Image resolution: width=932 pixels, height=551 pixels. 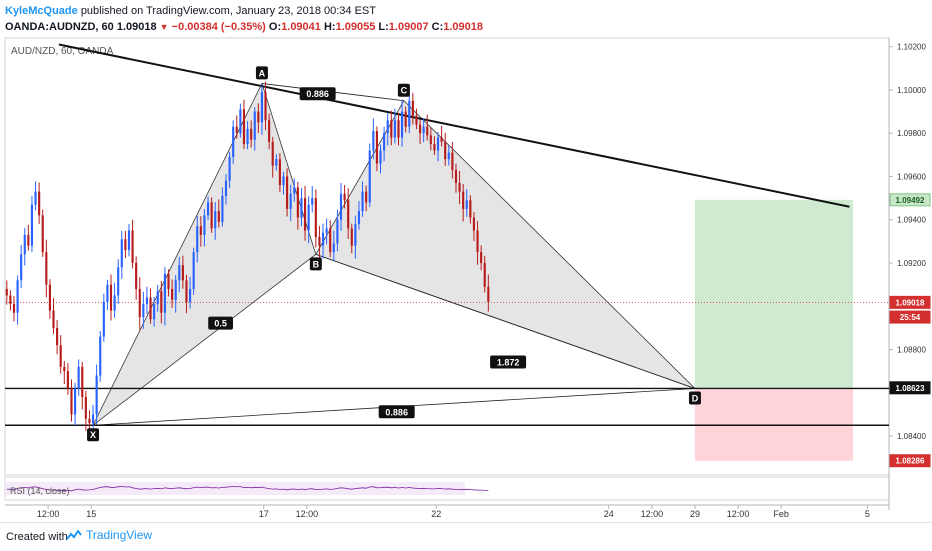 I want to click on x-tick-label: 29, so click(x=695, y=514).